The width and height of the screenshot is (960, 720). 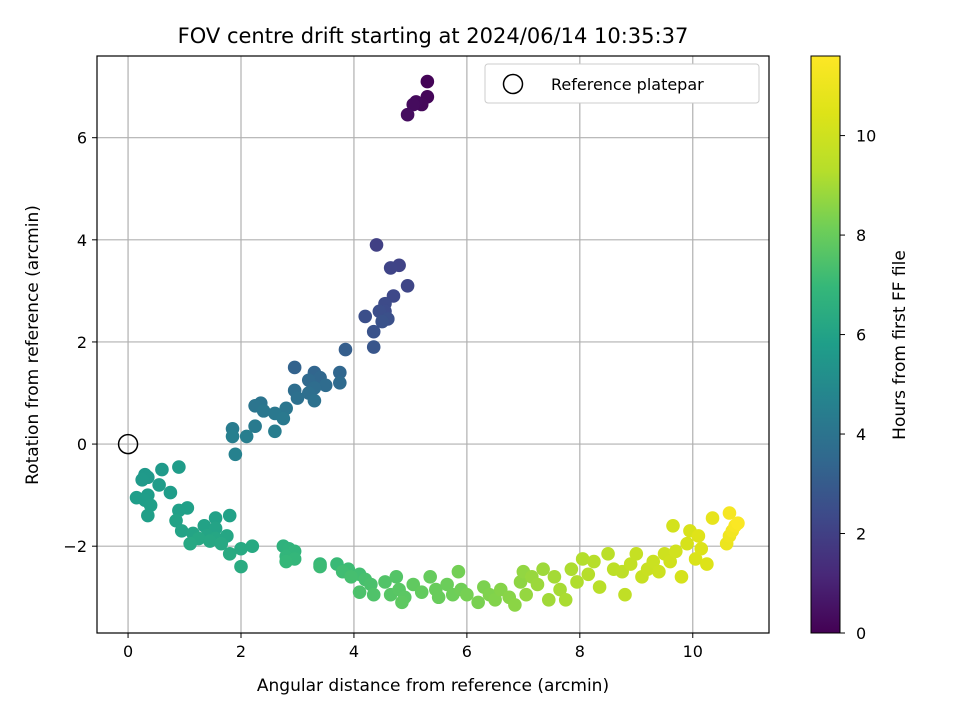 I want to click on reference-marker, so click(x=128, y=444).